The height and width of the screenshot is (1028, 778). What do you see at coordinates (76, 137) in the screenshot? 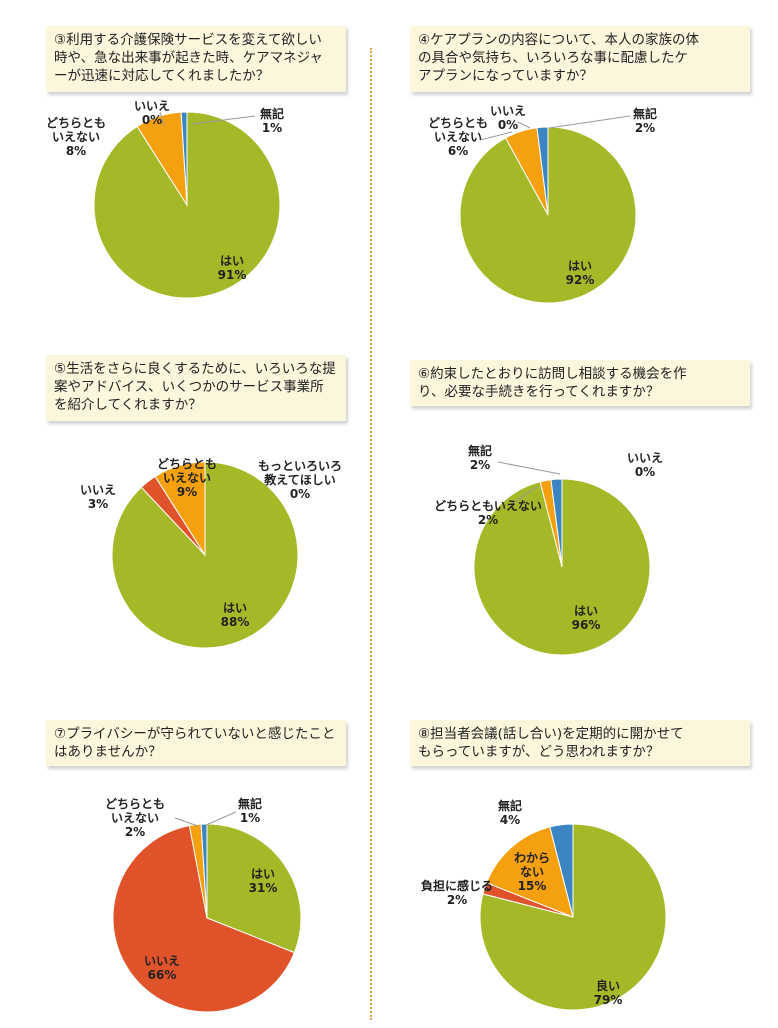
I see `slice-label-1: どちらともいえない 8%` at bounding box center [76, 137].